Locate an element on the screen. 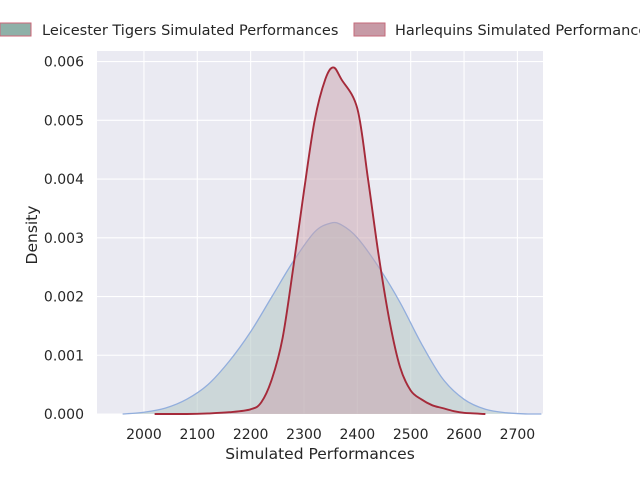 Image resolution: width=640 pixels, height=480 pixels. x-tick-labels: 2000 2100 2200 2300 2400 2500 2600 2700 is located at coordinates (330, 435).